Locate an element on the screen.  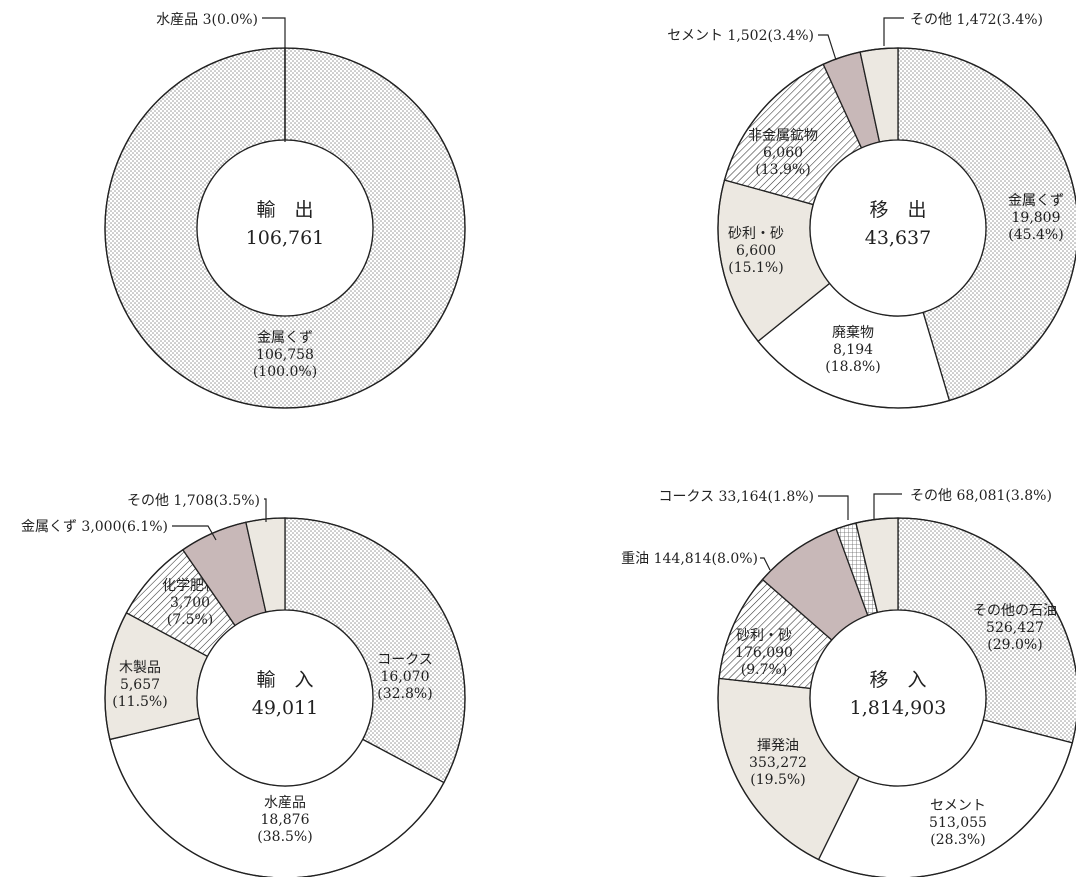
slice-label-3-3-1: 176,090 is located at coordinates (764, 653).